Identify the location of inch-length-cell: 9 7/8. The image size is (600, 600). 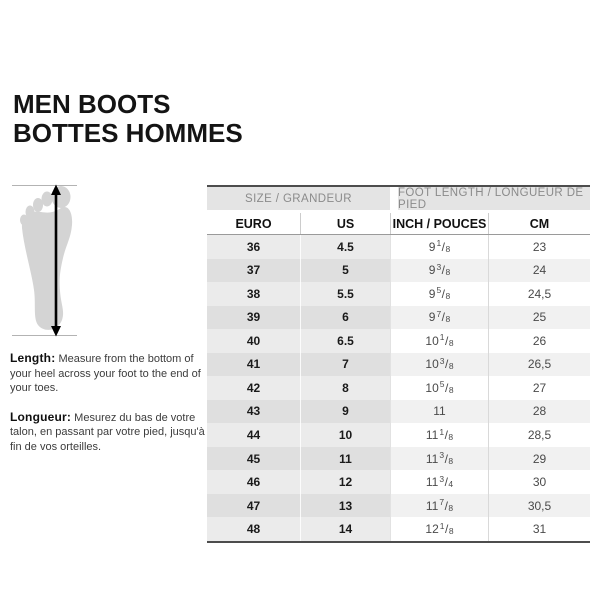
(439, 317).